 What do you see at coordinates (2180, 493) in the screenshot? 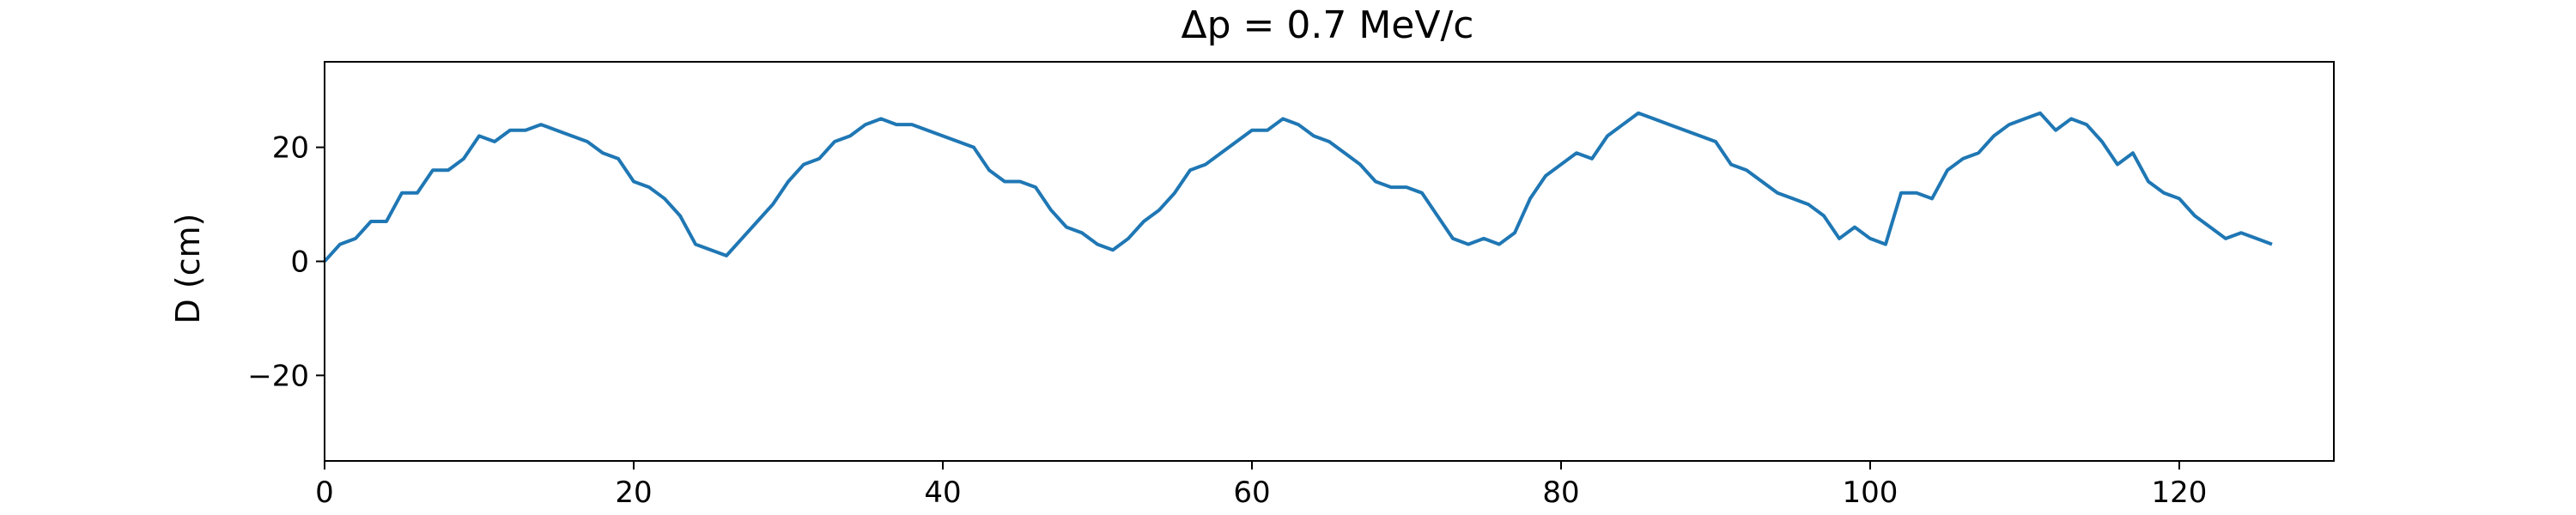
I see `x-tick-label: 120` at bounding box center [2180, 493].